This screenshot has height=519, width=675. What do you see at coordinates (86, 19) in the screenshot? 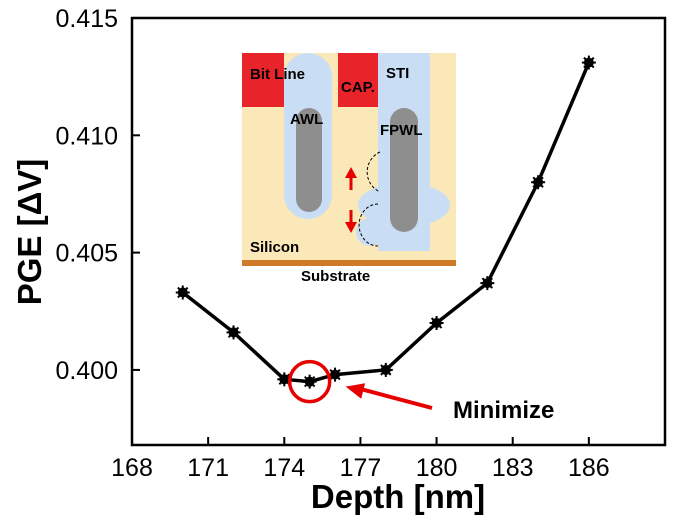
I see `y-tick-label: 0.415` at bounding box center [86, 19].